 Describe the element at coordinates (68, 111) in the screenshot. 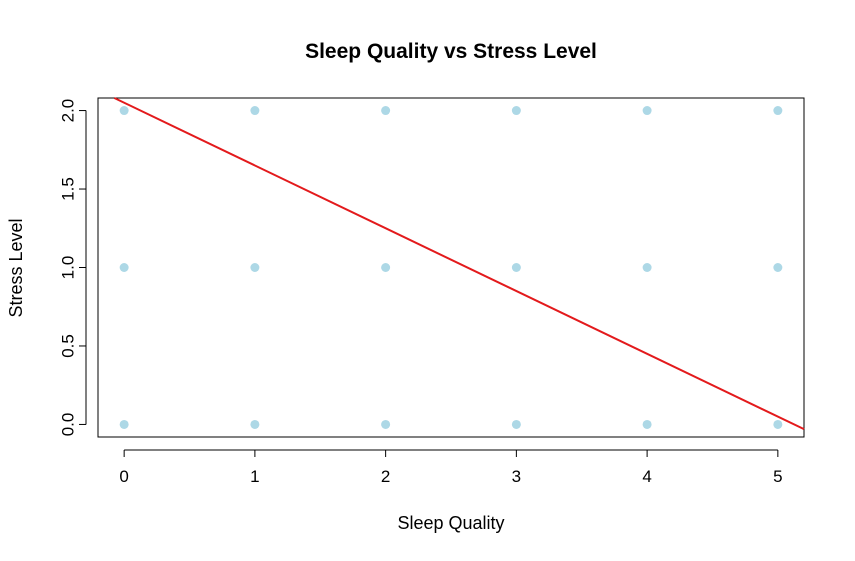

I see `y-tick-label: 2.0` at that location.